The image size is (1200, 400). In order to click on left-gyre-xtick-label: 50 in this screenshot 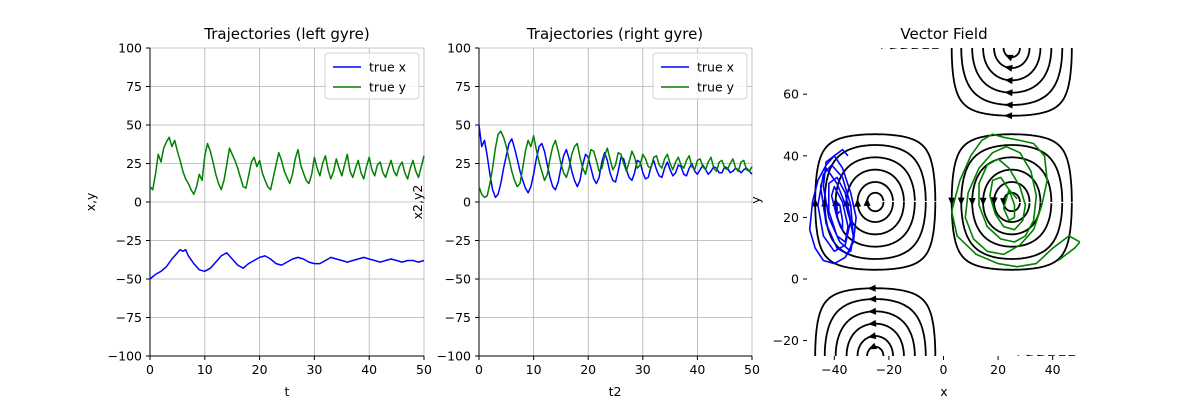, I will do `click(424, 369)`.